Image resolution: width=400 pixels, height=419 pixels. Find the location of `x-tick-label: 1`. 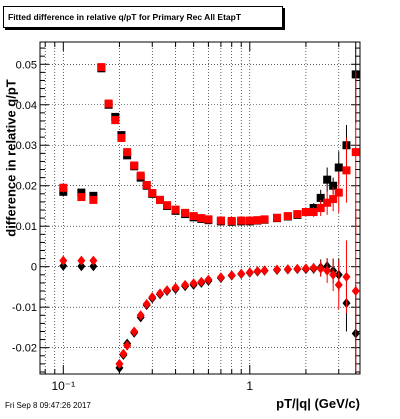

x-tick-label: 1 is located at coordinates (249, 386).